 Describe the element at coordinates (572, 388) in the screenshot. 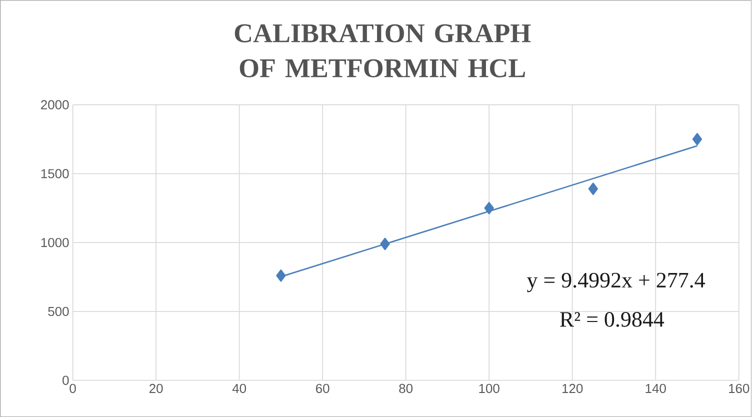

I see `x-tick-label: 120` at that location.